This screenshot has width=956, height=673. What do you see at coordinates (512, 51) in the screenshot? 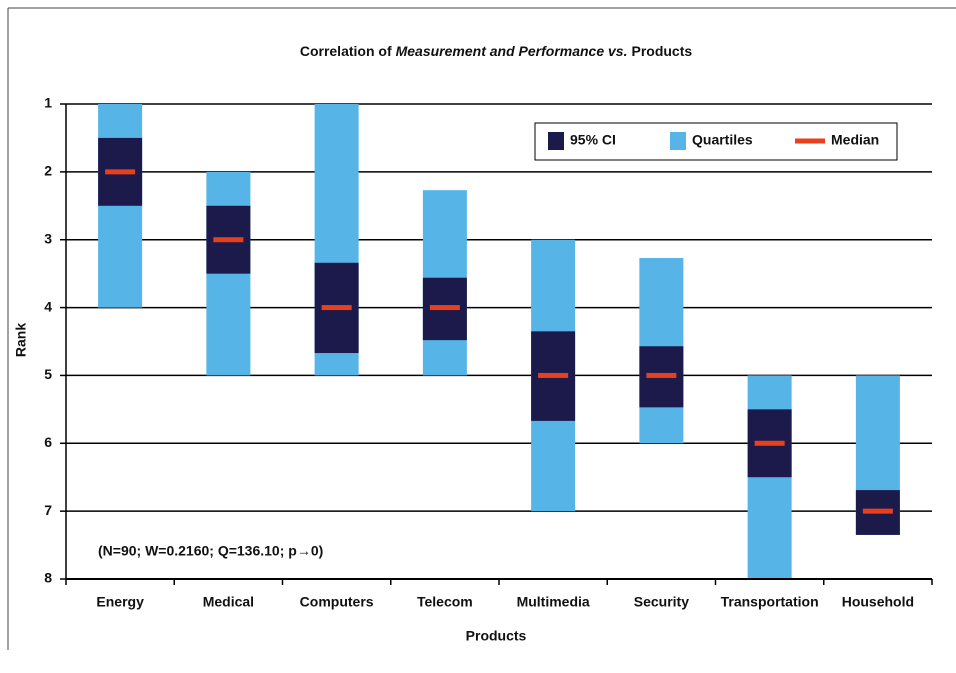
I see `title-part: Measurement and Performance vs.` at bounding box center [512, 51].